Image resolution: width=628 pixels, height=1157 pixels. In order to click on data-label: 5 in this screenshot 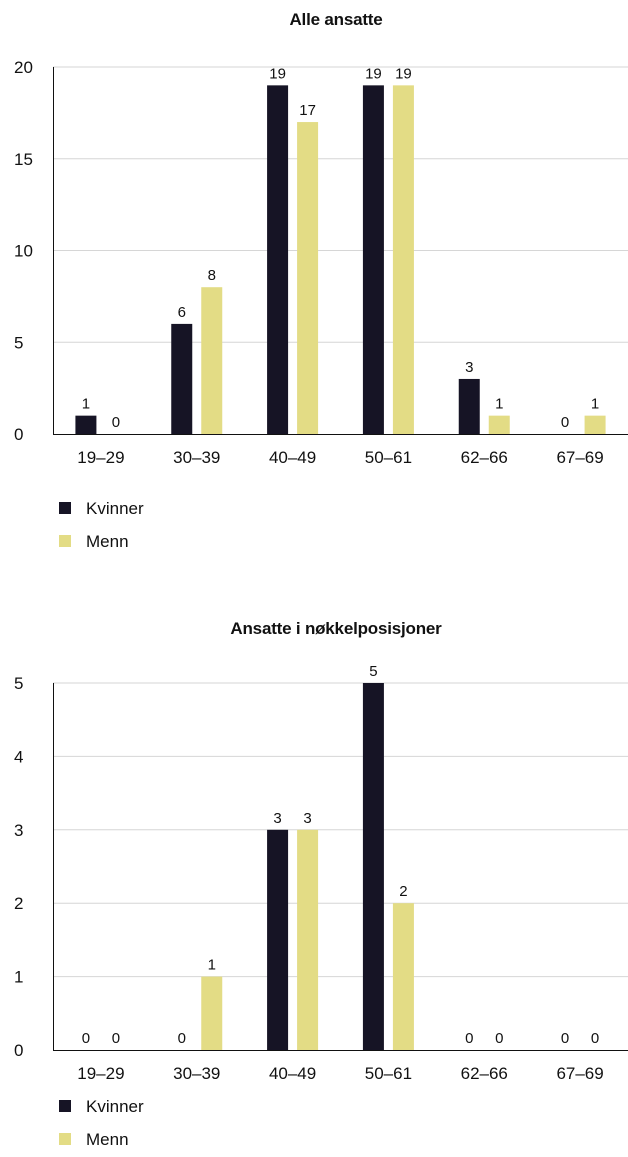, I will do `click(373, 671)`.